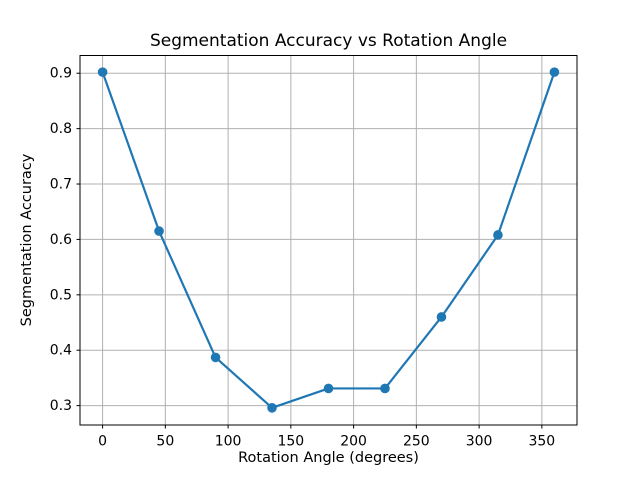 The image size is (640, 480). What do you see at coordinates (61, 185) in the screenshot?
I see `y-tick-label: 0.7` at bounding box center [61, 185].